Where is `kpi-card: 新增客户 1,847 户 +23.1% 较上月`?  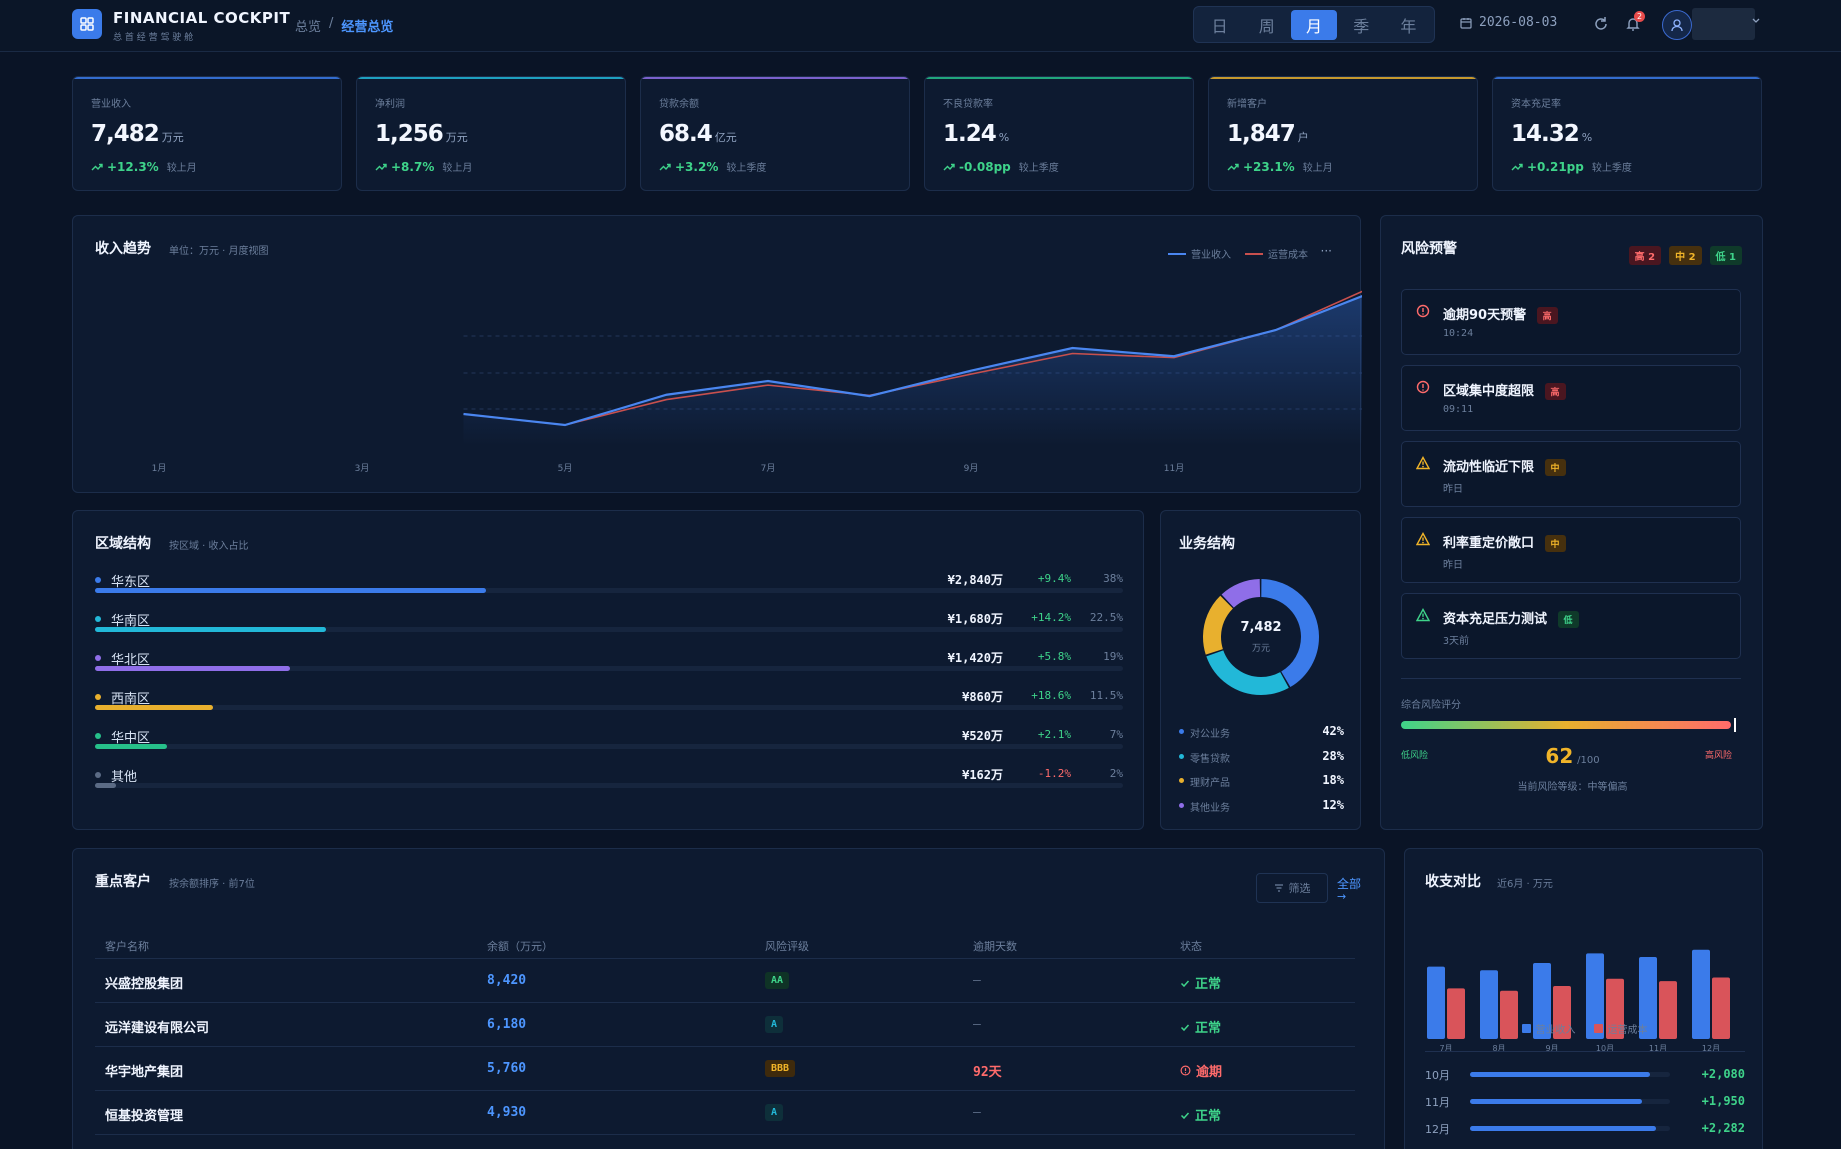 kpi-card: 新增客户 1,847 户 +23.1% 较上月 is located at coordinates (1343, 133).